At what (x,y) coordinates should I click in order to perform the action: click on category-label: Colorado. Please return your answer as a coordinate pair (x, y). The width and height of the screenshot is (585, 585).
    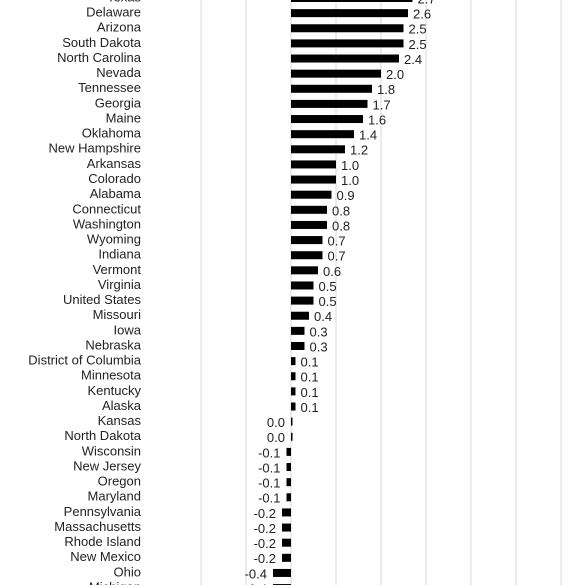
    Looking at the image, I should click on (114, 178).